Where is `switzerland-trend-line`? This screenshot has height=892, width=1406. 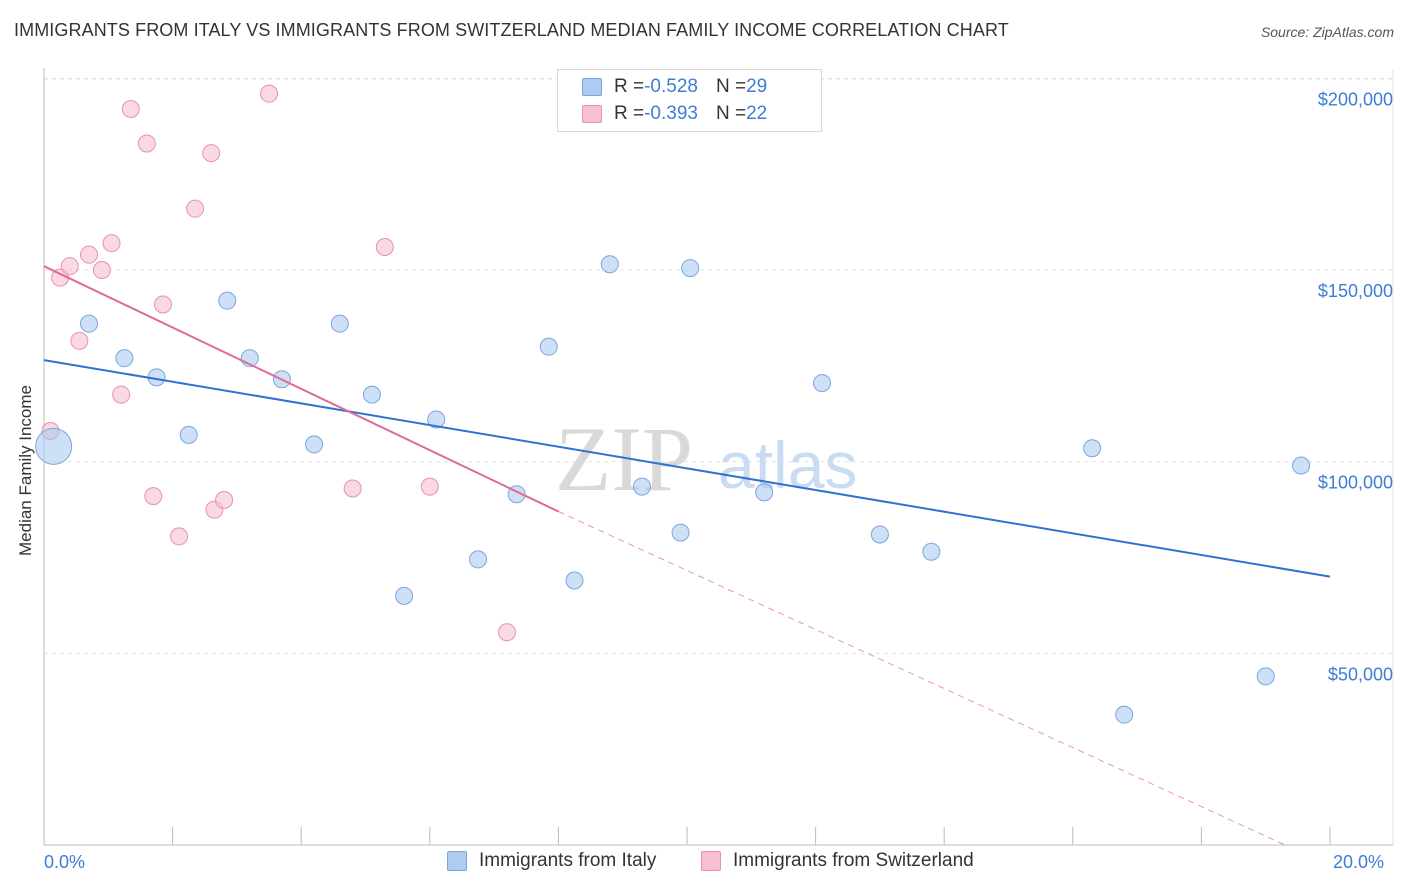 switzerland-trend-line is located at coordinates (301, 389).